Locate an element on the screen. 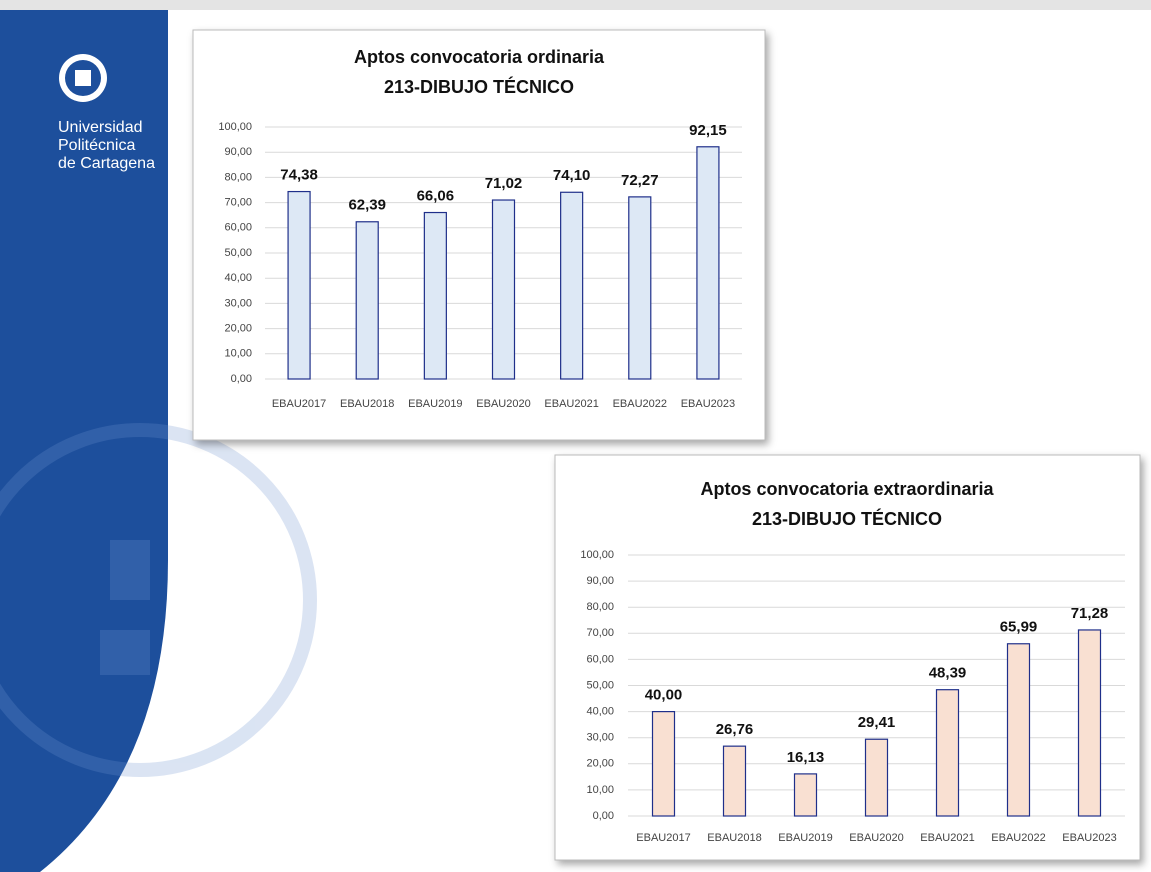  value-label: 29,41 is located at coordinates (877, 722).